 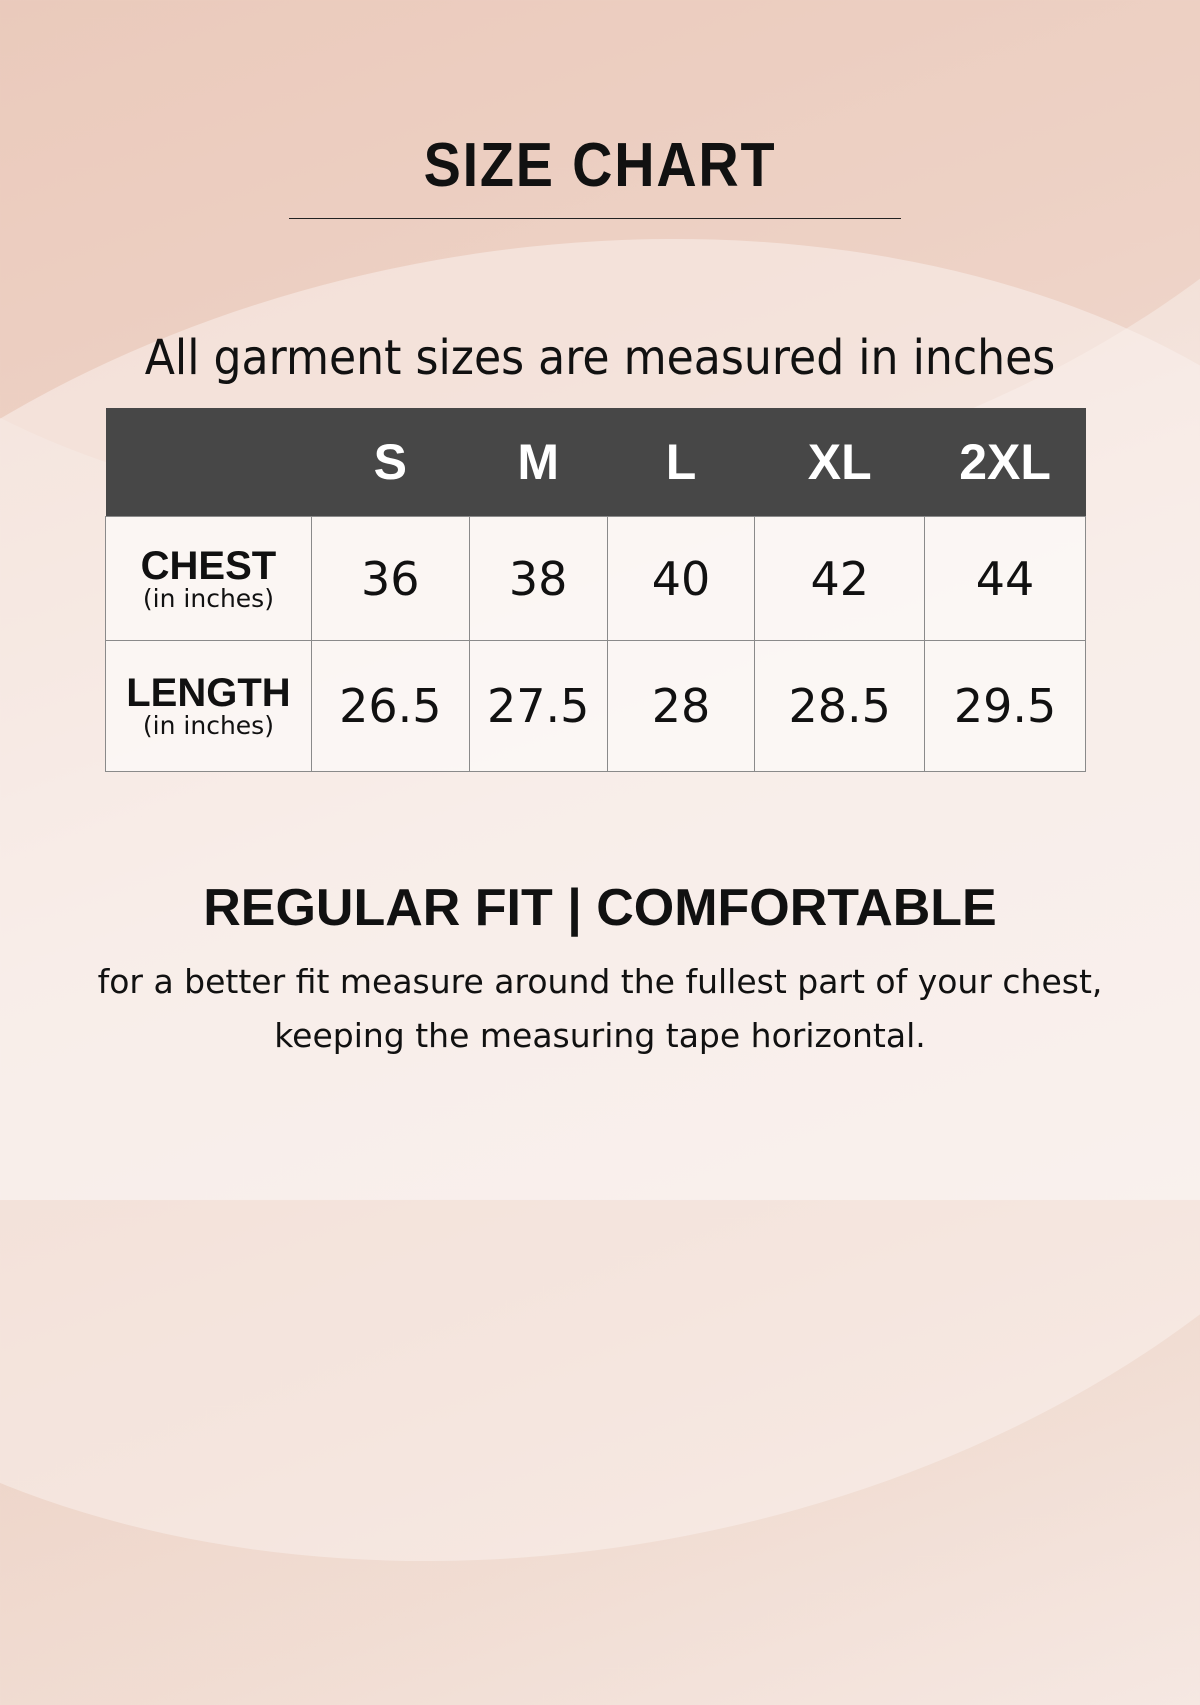 I want to click on table-cell: 42, so click(x=840, y=578).